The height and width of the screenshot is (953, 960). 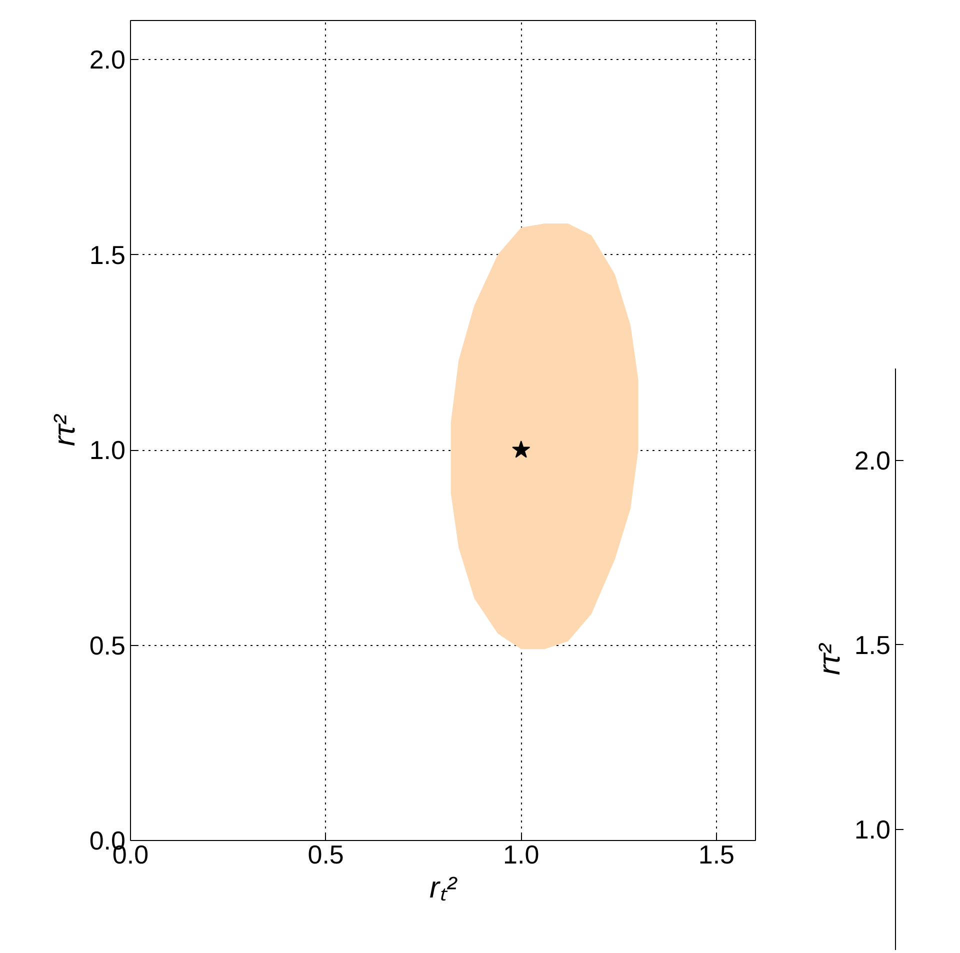 I want to click on text: 1.0, so click(x=872, y=829).